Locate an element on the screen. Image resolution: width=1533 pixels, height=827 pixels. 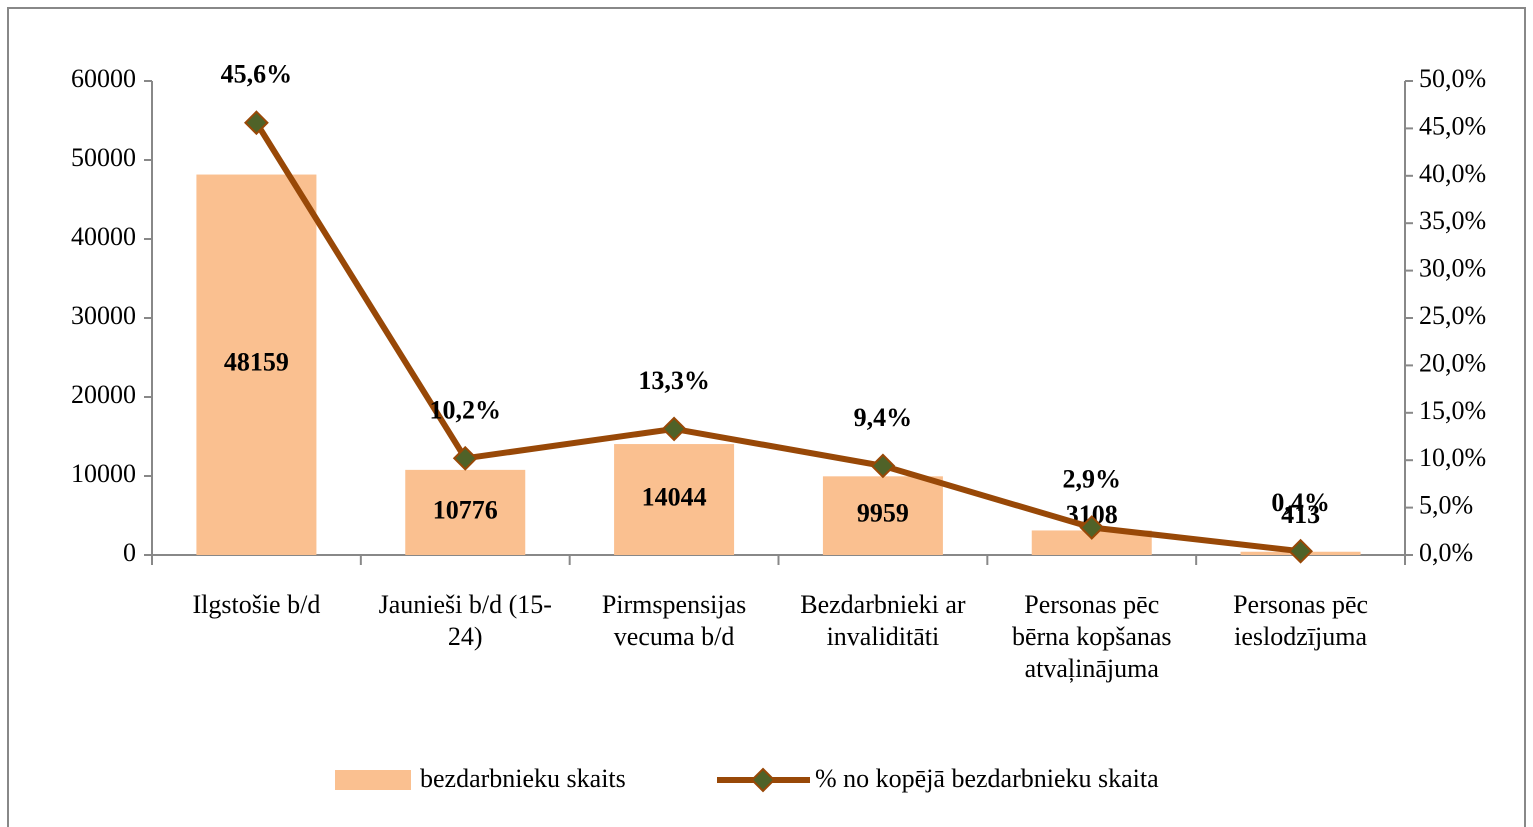
y-tick-label: 10000 is located at coordinates (103, 473).